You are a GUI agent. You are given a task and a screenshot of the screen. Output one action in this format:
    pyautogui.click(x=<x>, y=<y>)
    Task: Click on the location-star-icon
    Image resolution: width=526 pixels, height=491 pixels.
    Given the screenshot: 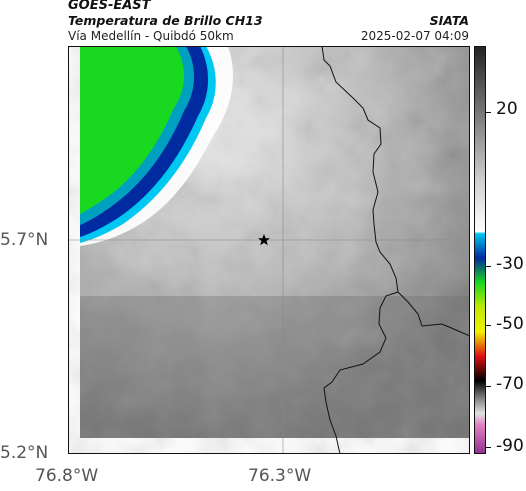 What is the action you would take?
    pyautogui.click(x=264, y=240)
    